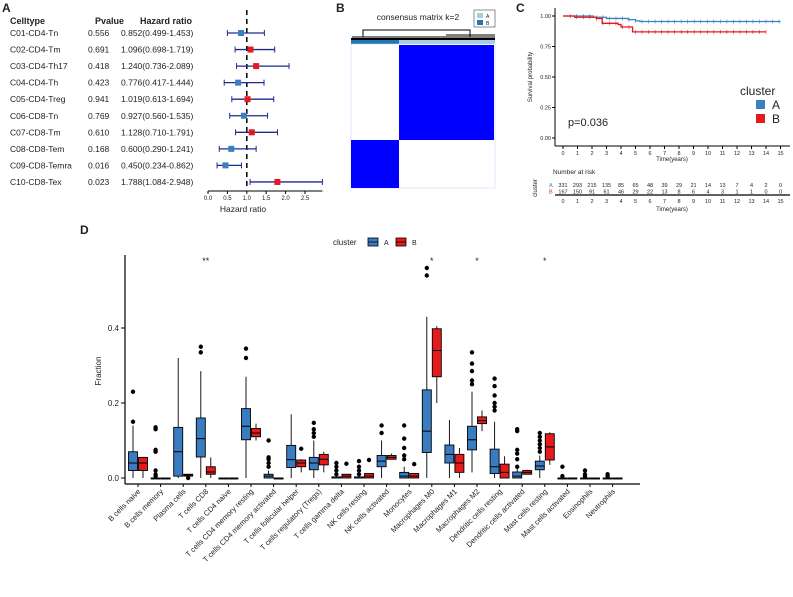 This screenshot has width=793, height=597. What do you see at coordinates (423, 39) in the screenshot?
I see `dendrogram-base` at bounding box center [423, 39].